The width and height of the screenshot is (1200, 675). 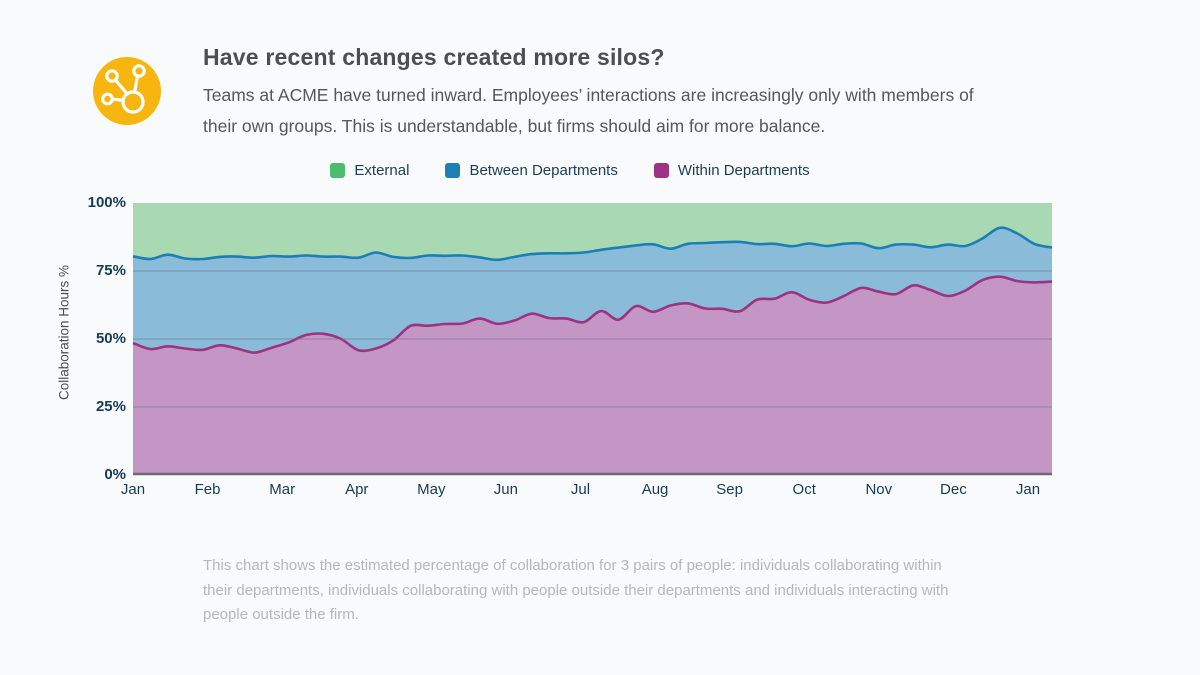 What do you see at coordinates (729, 489) in the screenshot?
I see `x-tick-label: Sep` at bounding box center [729, 489].